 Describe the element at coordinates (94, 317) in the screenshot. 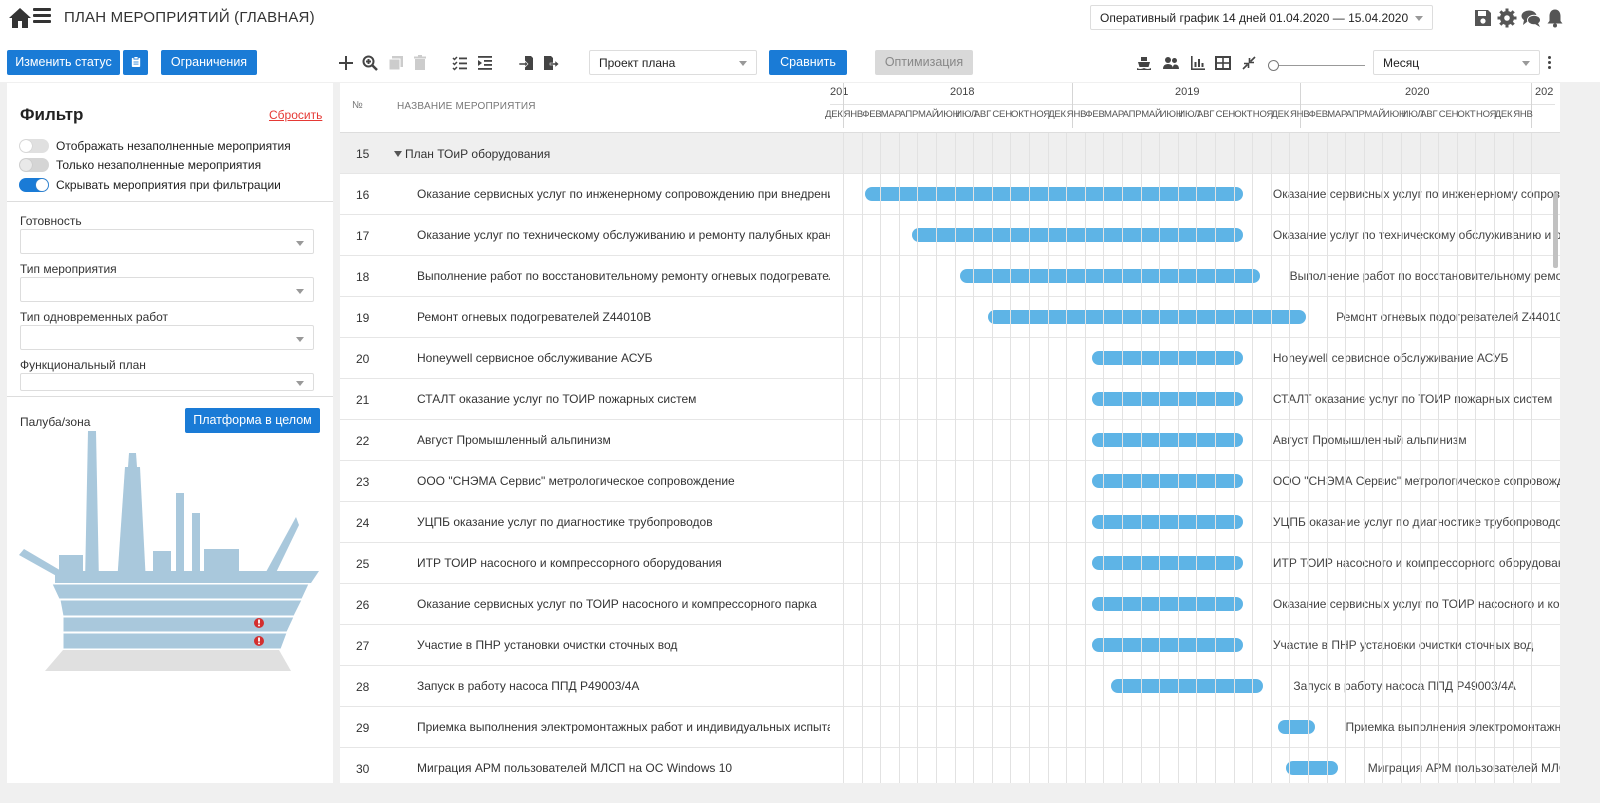

I see `simultaneous-work-label: Тип одновременных работ` at that location.